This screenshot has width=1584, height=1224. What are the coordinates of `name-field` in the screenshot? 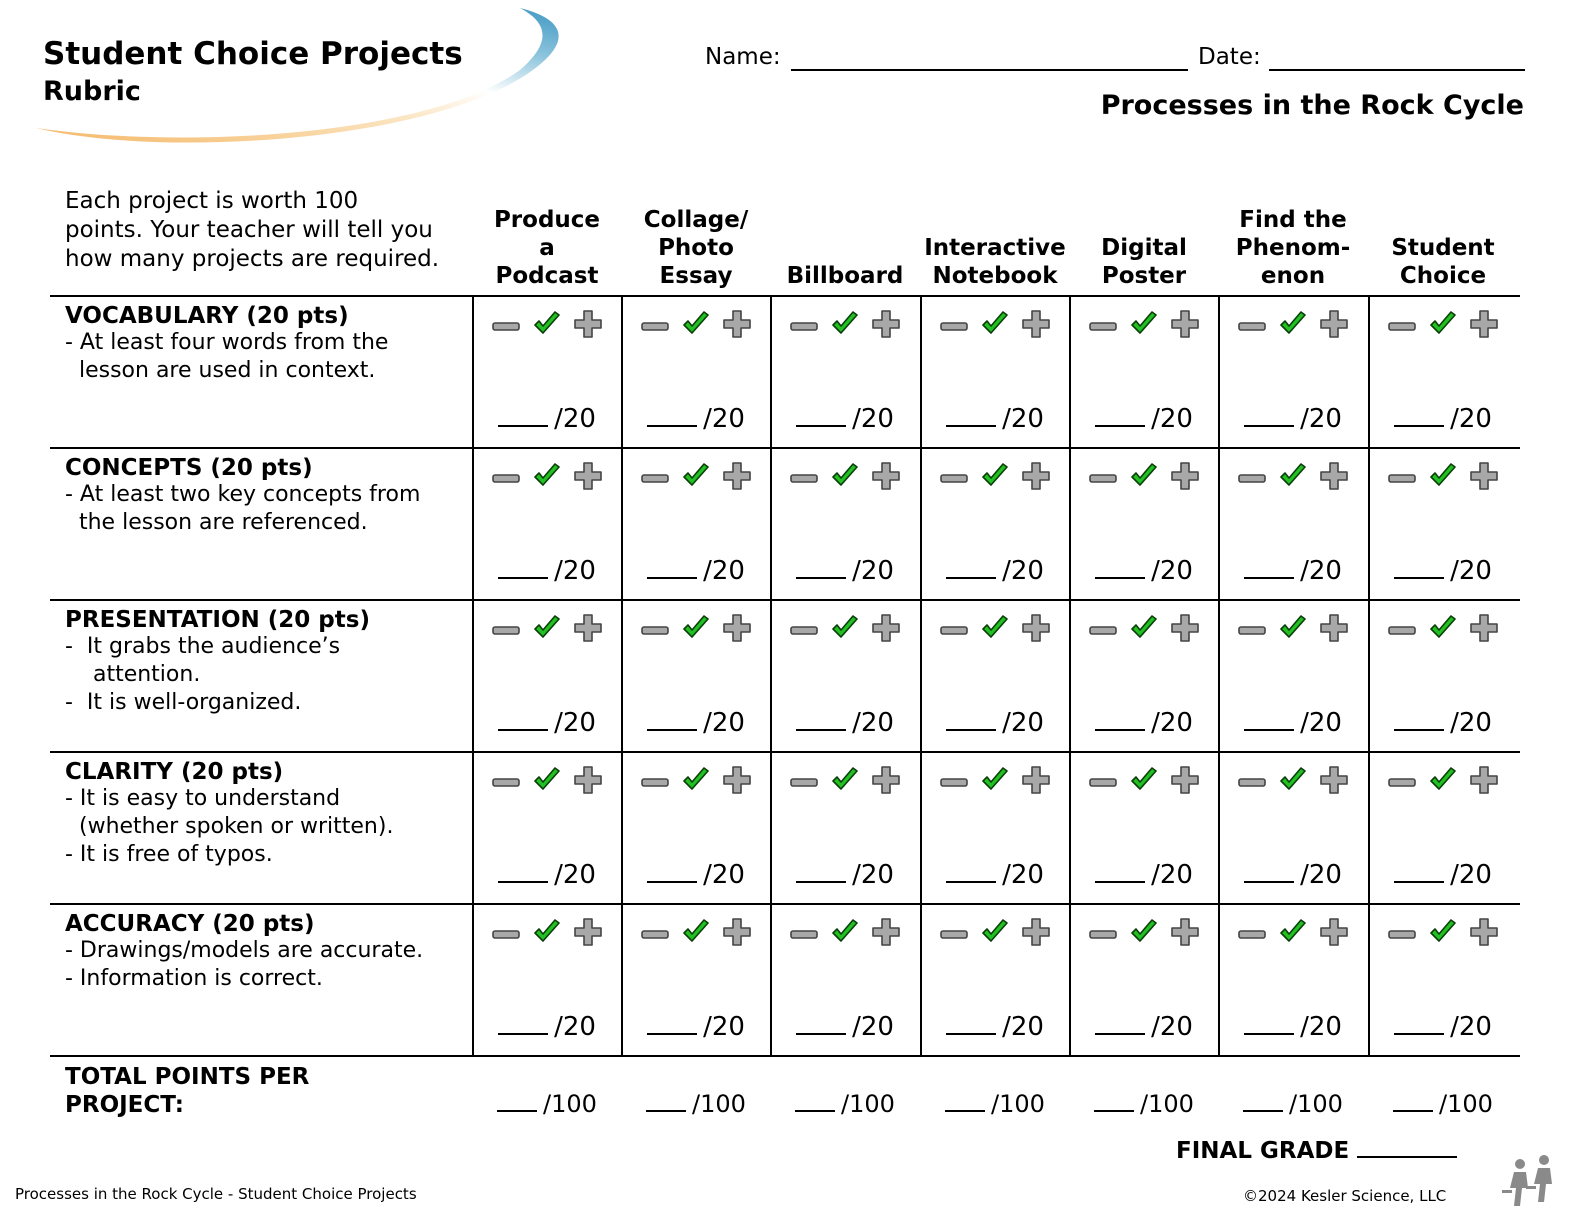 It's located at (989, 70).